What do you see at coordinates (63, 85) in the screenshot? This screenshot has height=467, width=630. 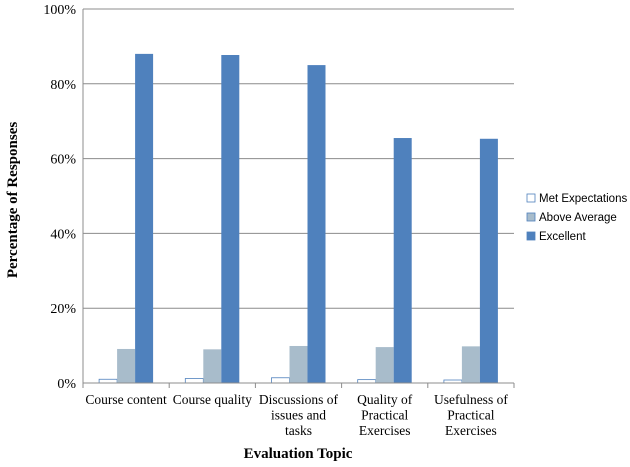 I see `y-tick-label: 80%` at bounding box center [63, 85].